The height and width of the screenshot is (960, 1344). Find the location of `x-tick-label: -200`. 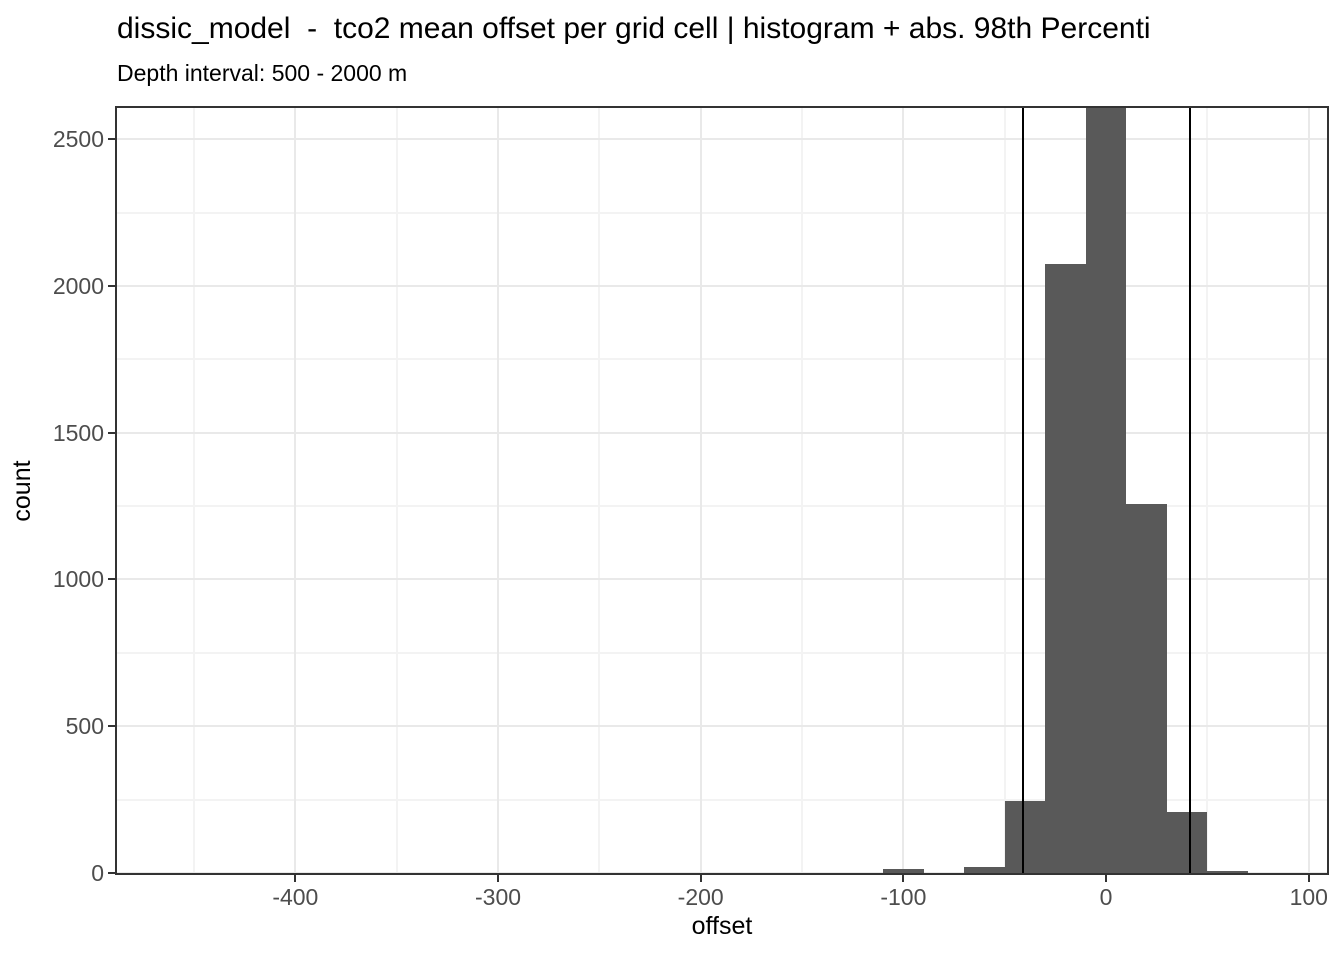

x-tick-label: -200 is located at coordinates (700, 897).